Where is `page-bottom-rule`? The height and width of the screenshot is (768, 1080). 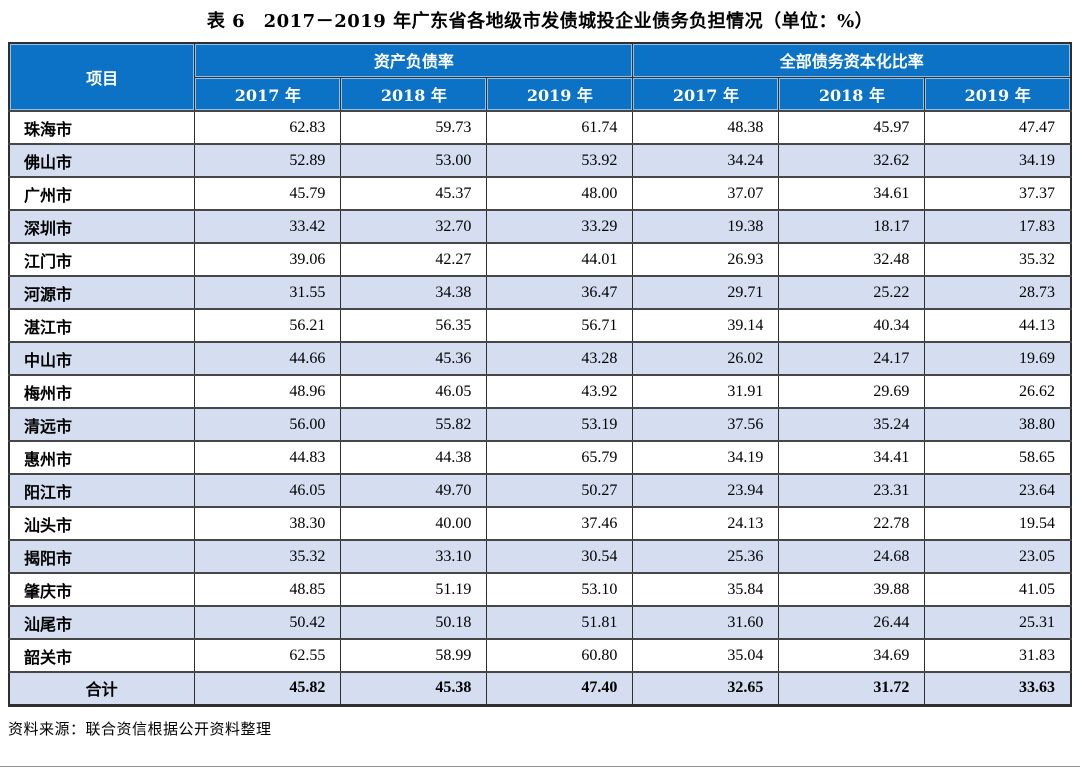
page-bottom-rule is located at coordinates (540, 766).